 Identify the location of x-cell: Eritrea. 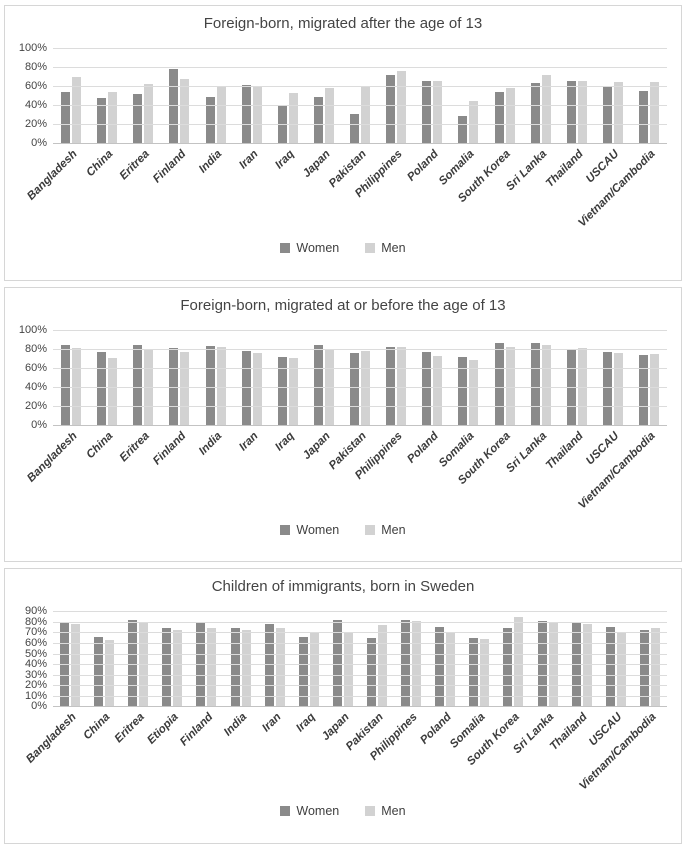
(134, 756).